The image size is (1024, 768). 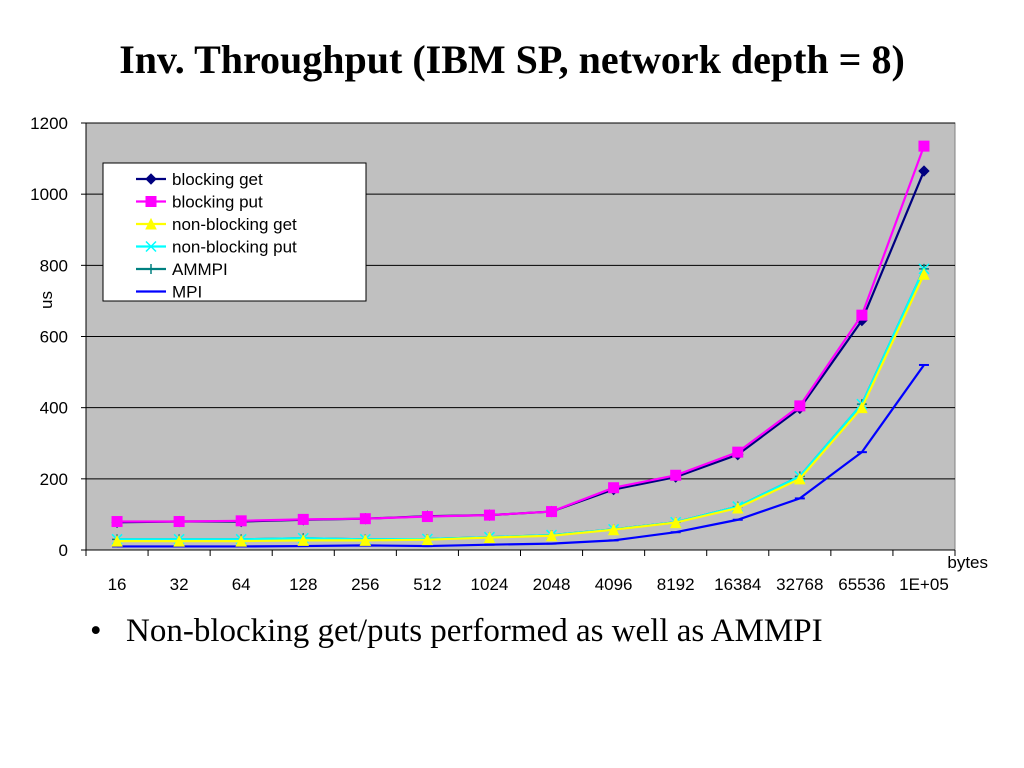 What do you see at coordinates (54, 265) in the screenshot?
I see `y-tick-label: 800` at bounding box center [54, 265].